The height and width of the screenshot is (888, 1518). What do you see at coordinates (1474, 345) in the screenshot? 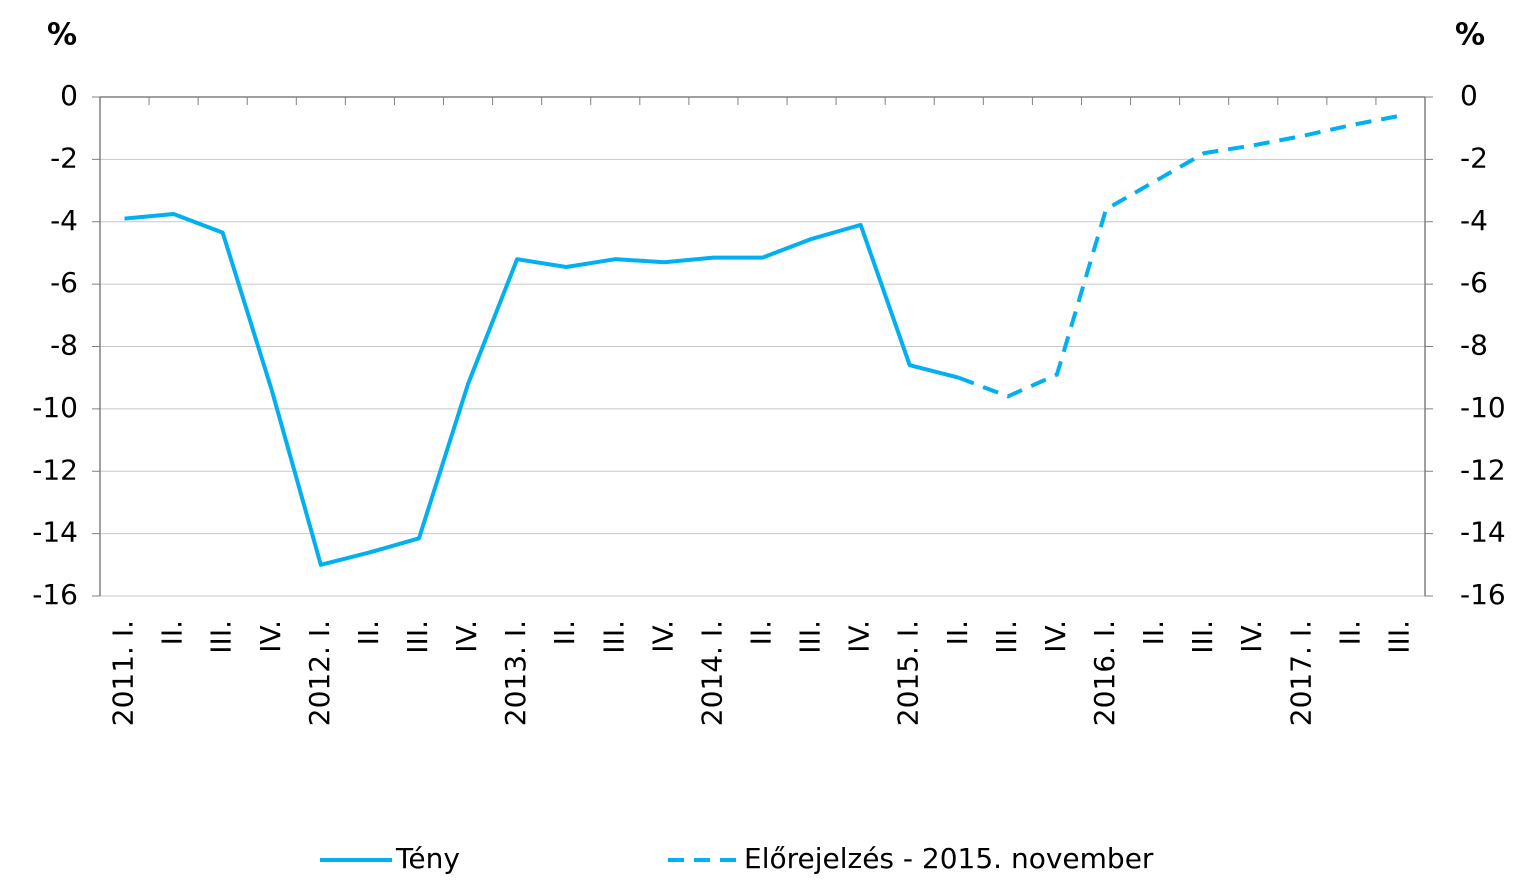
I see `y2-tick-label: -8` at bounding box center [1474, 345].